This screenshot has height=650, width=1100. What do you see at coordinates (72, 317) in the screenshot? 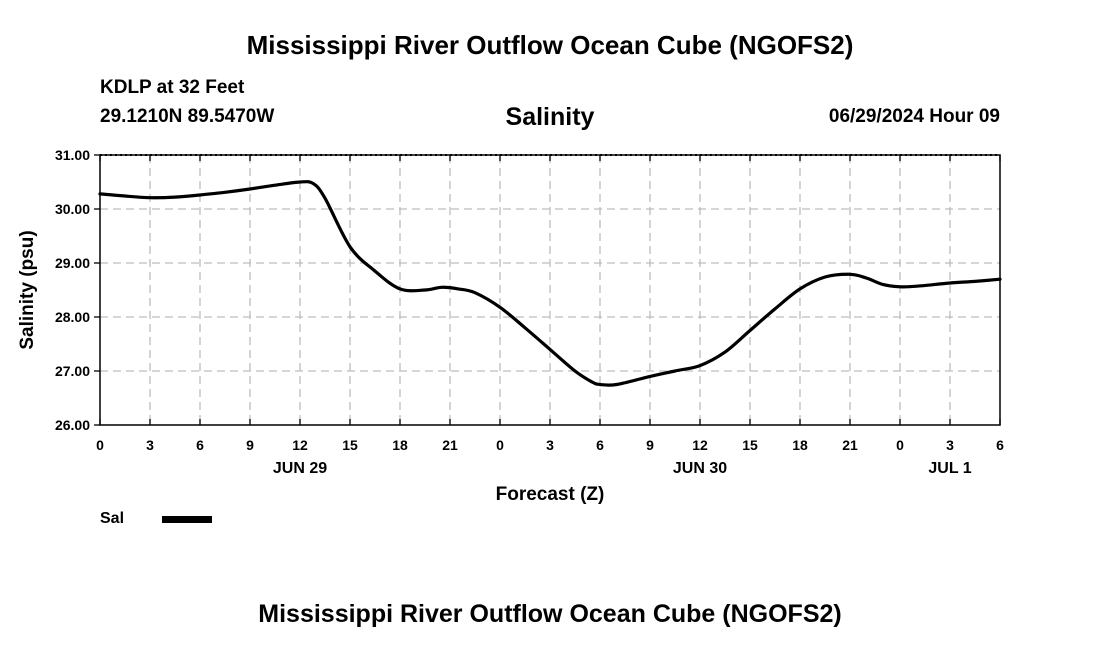
I see `y-tick-label: 28.00` at bounding box center [72, 317].